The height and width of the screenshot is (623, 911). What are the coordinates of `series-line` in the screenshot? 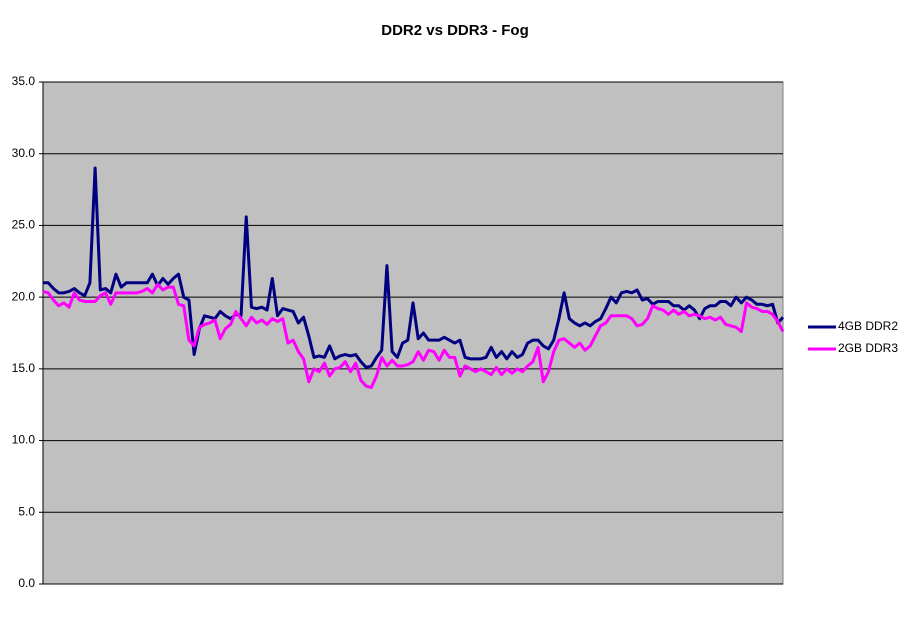 It's located at (413, 335).